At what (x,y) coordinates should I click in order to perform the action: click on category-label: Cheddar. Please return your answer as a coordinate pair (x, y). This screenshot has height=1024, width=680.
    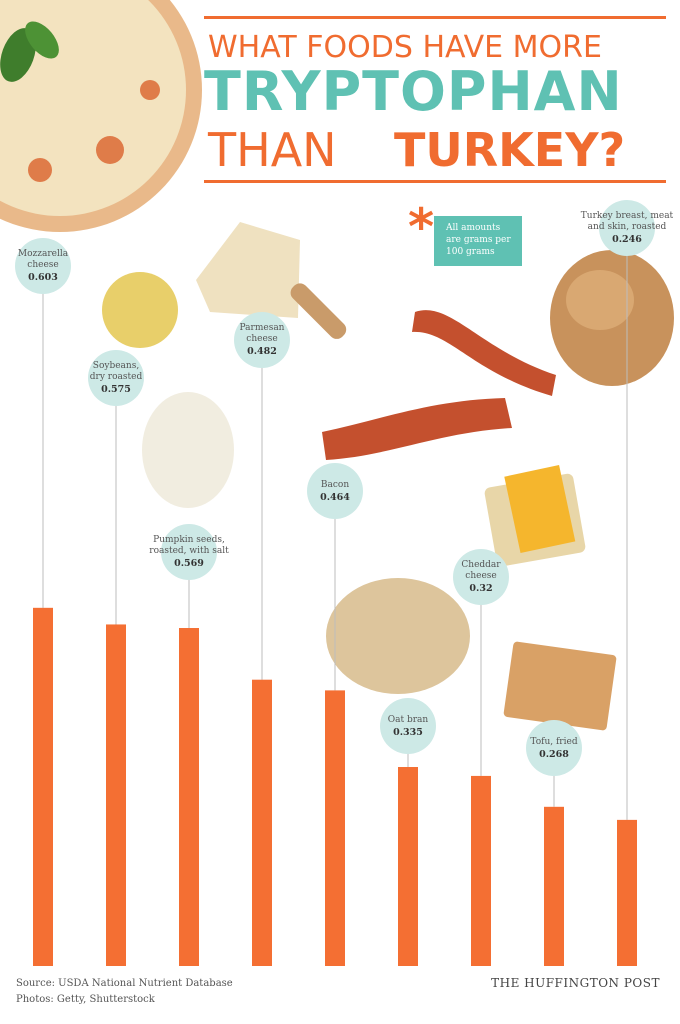
    Looking at the image, I should click on (481, 565).